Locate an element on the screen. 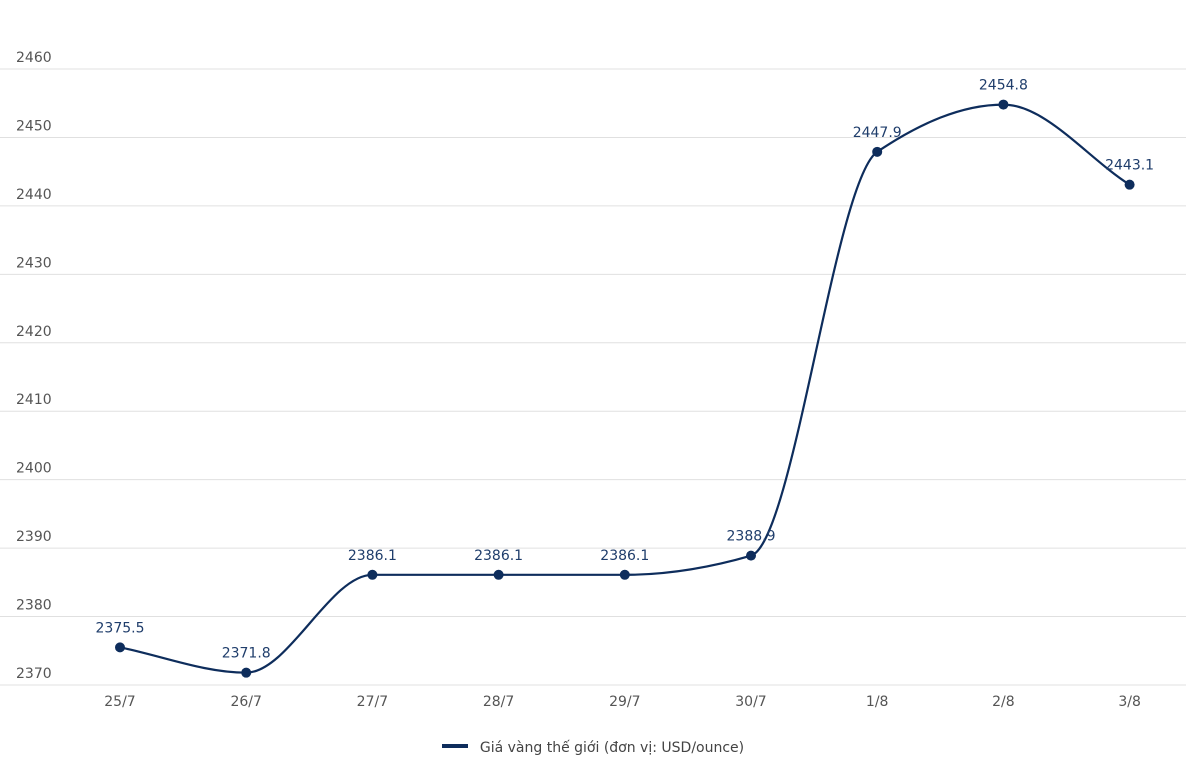  x-tick-label: 26/7 is located at coordinates (245, 702).